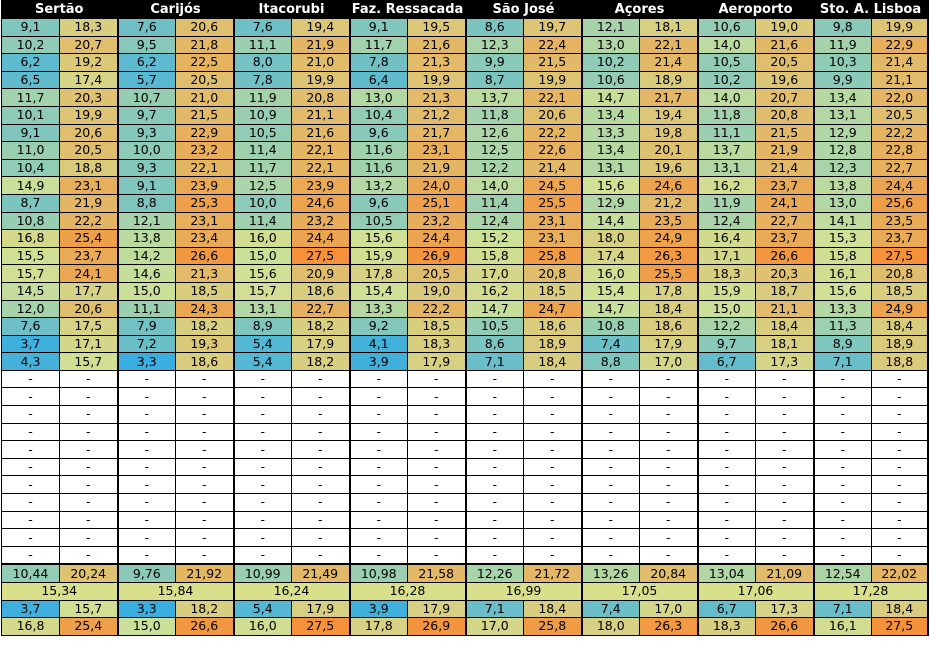  What do you see at coordinates (30, 221) in the screenshot?
I see `min-temp-cell: 10,8` at bounding box center [30, 221].